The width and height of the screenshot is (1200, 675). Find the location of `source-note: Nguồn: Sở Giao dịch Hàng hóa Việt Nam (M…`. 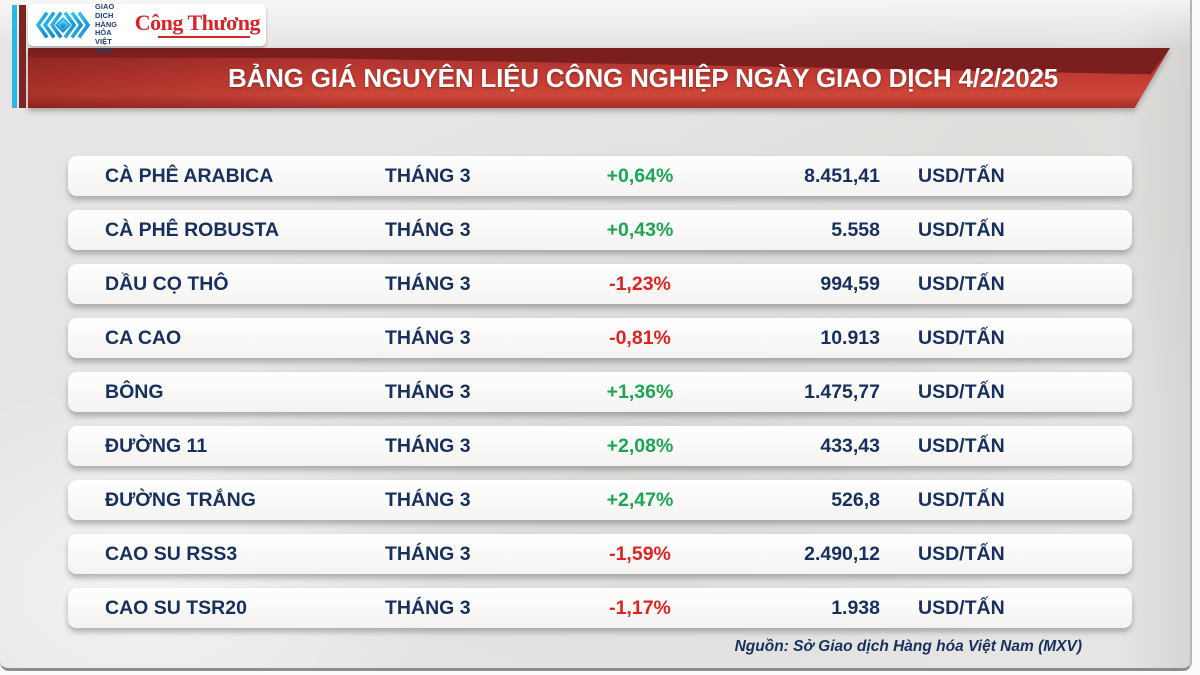

source-note: Nguồn: Sở Giao dịch Hàng hóa Việt Nam (M… is located at coordinates (908, 646).